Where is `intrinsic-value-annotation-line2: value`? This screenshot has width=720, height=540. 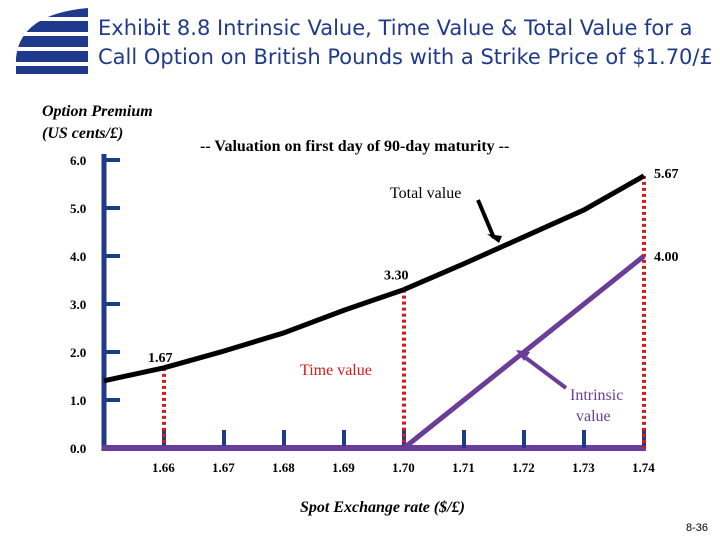
intrinsic-value-annotation-line2: value is located at coordinates (593, 416).